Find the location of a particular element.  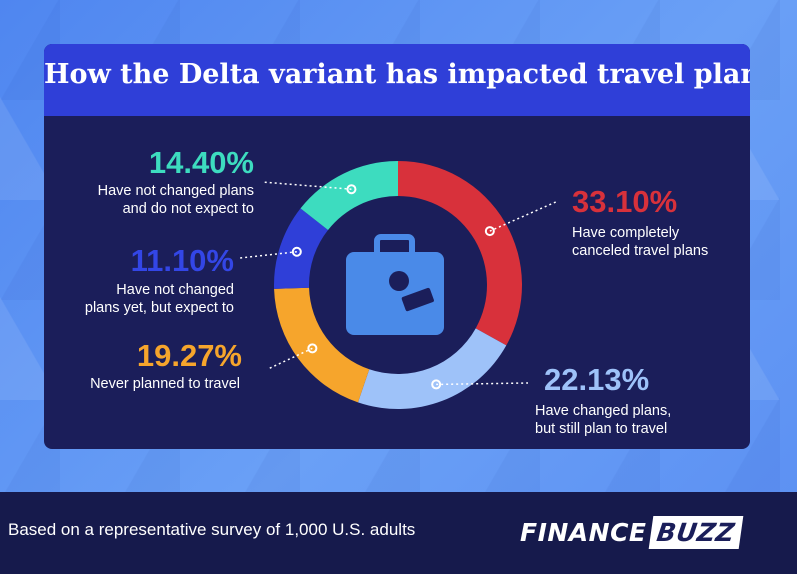

leader-dot-canceled is located at coordinates (489, 231).